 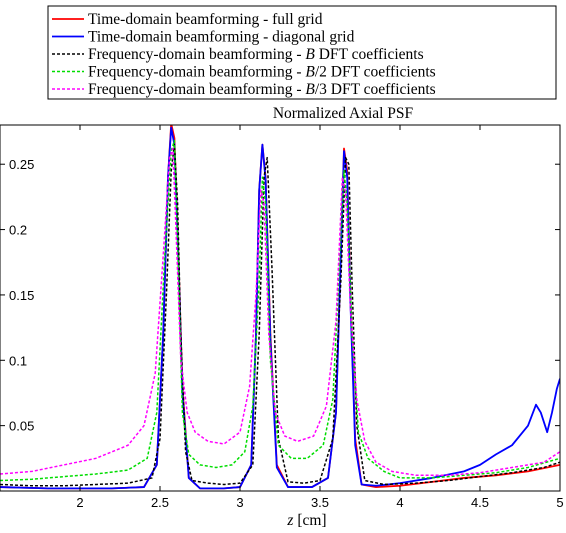 I want to click on y-tick-label: 0.15, so click(x=21, y=295).